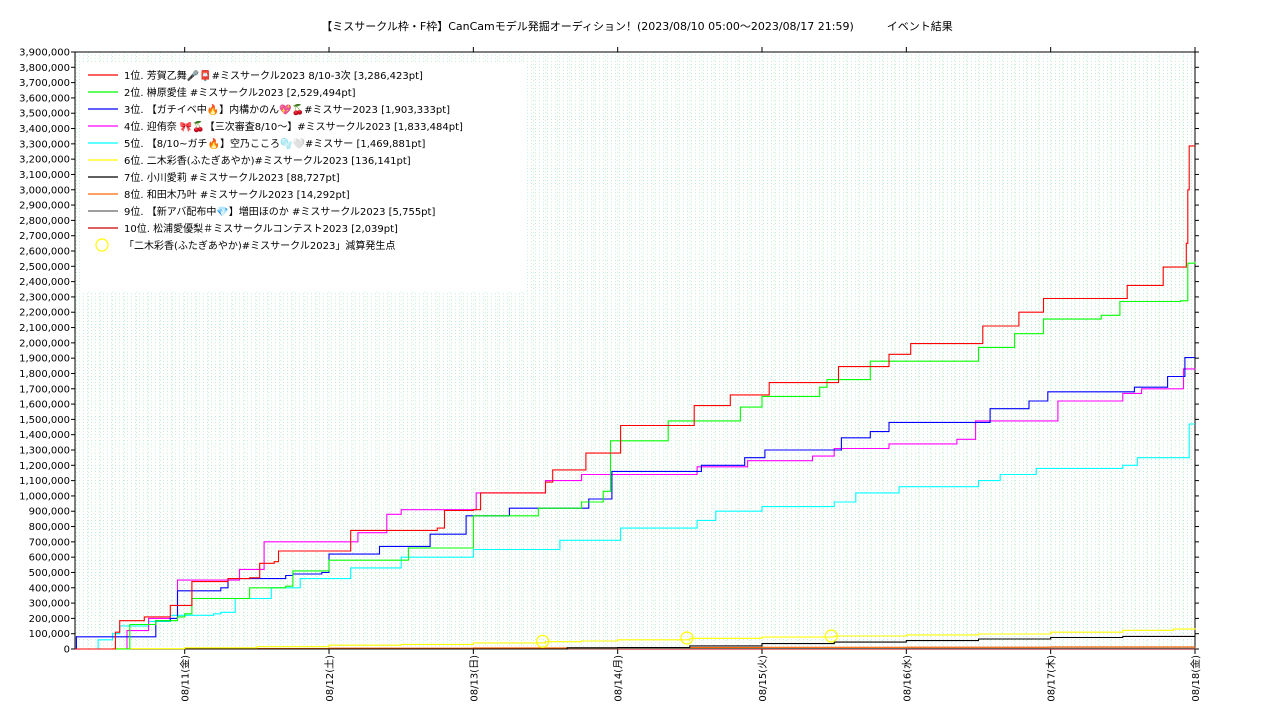  I want to click on y-tick-label: 2,100,000, so click(44, 328).